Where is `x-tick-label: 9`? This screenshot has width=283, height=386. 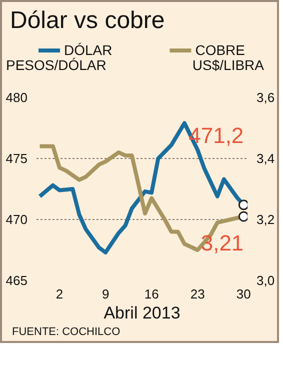
x-tick-label: 9 is located at coordinates (106, 294).